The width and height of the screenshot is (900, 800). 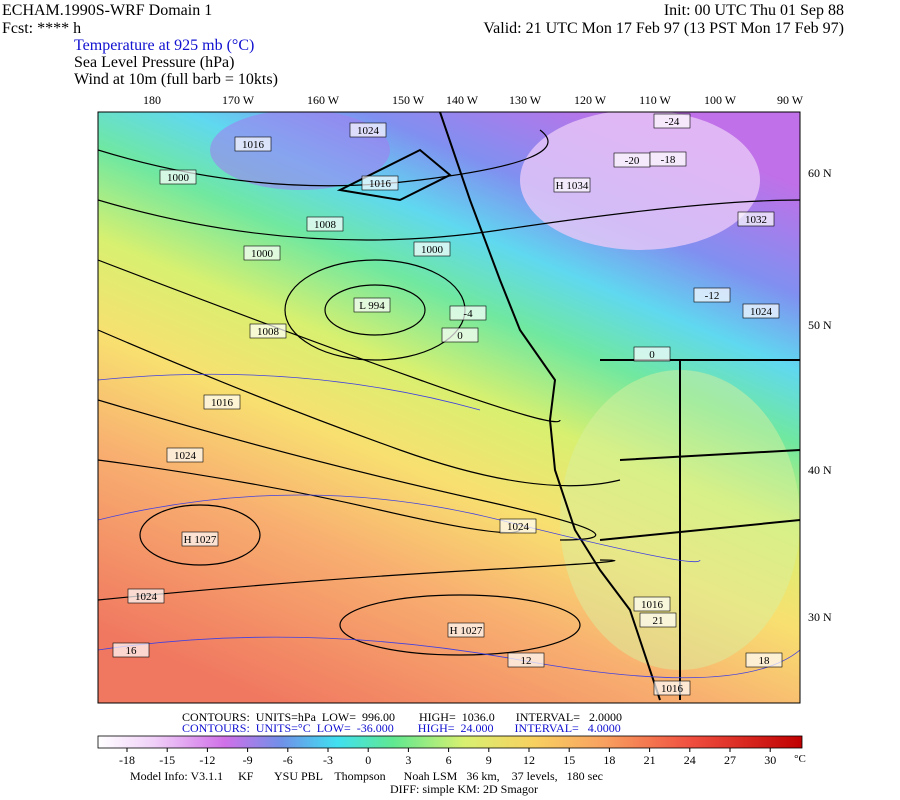 I want to click on map-label: 0, so click(x=460, y=336).